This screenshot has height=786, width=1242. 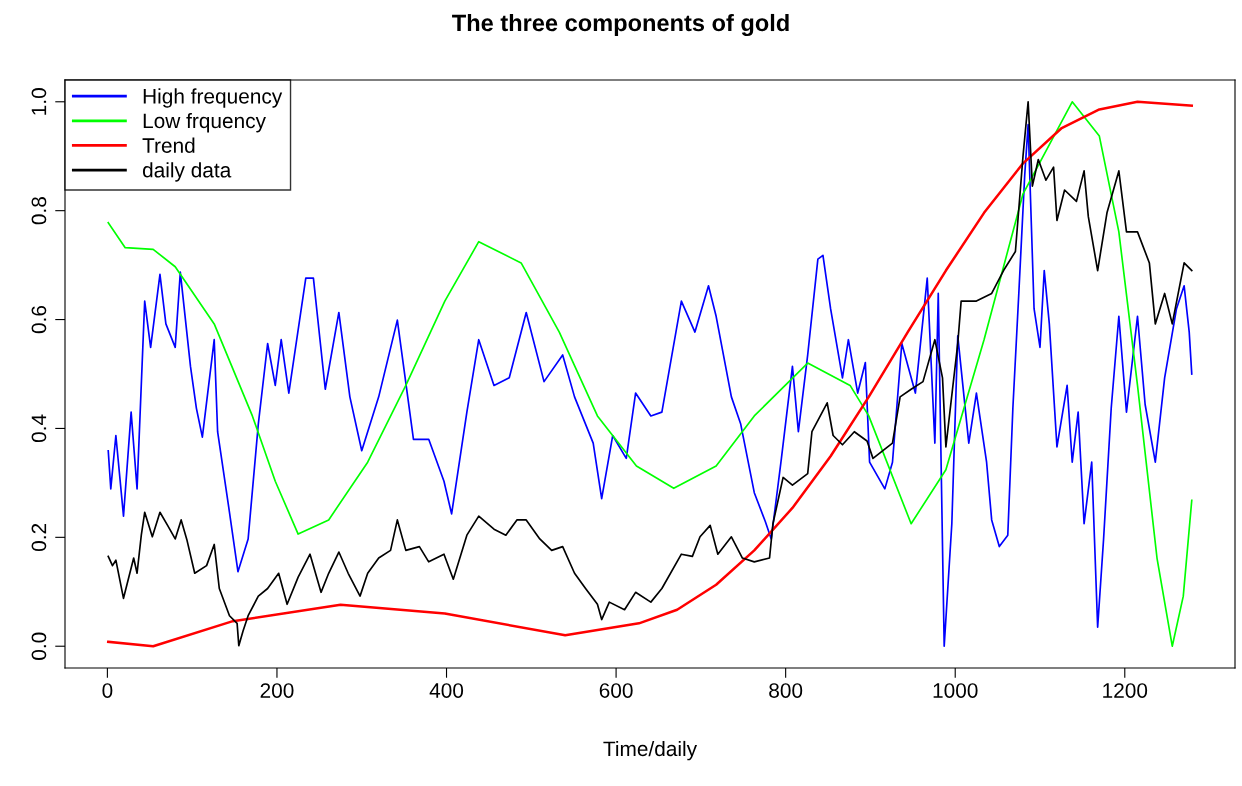 I want to click on x-axis-title: Time/daily, so click(x=650, y=750).